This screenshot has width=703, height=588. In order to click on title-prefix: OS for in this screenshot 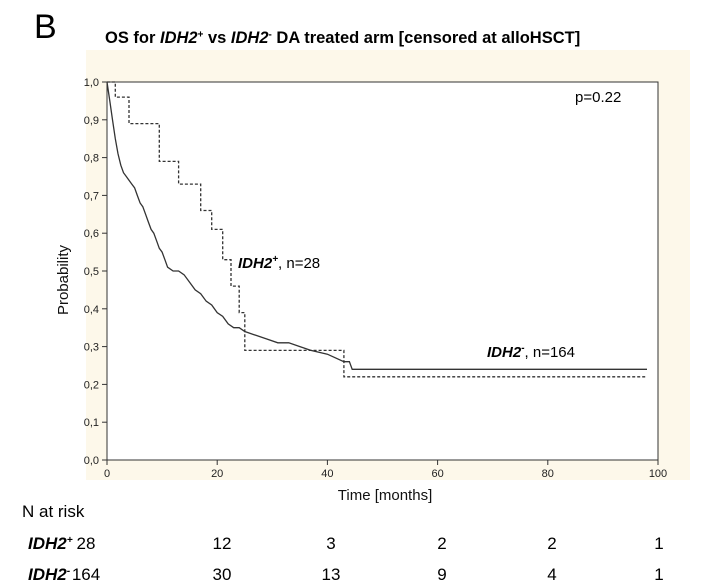, I will do `click(133, 38)`.